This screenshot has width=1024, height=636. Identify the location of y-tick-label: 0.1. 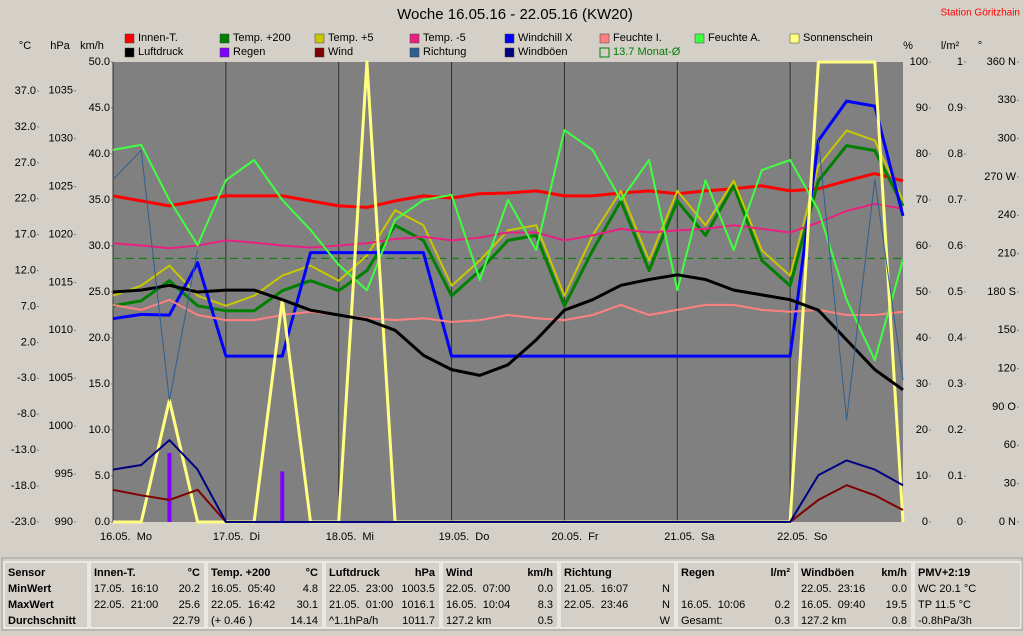
(955, 476).